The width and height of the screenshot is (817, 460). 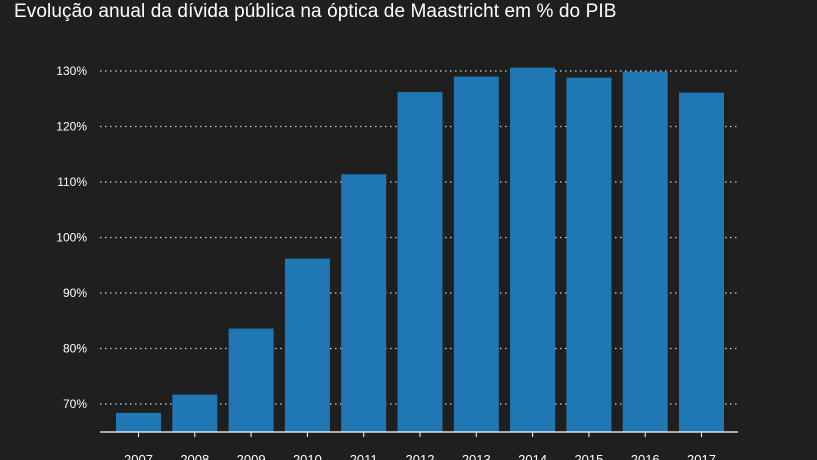 I want to click on y-tick-label: 100%, so click(x=71, y=238).